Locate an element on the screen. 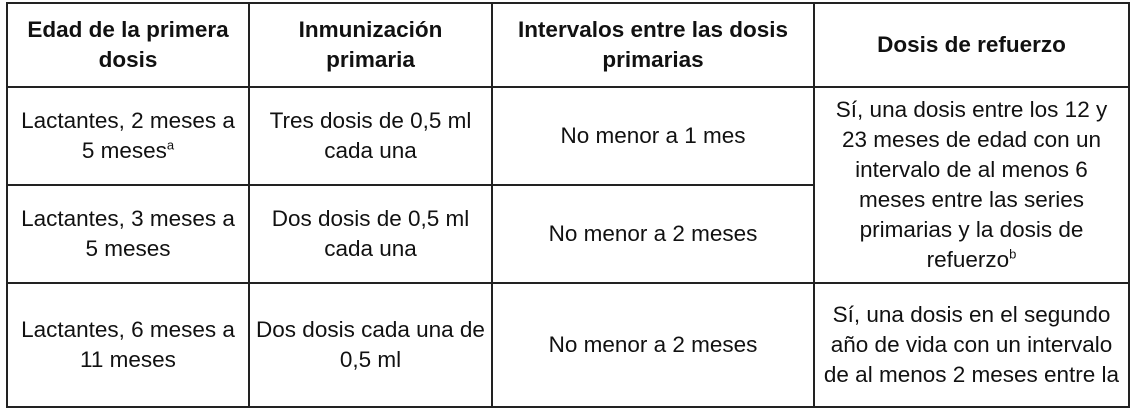 The width and height of the screenshot is (1142, 414). cell-inmunizacion: Dos dosis de 0,5 ml cada una is located at coordinates (370, 234).